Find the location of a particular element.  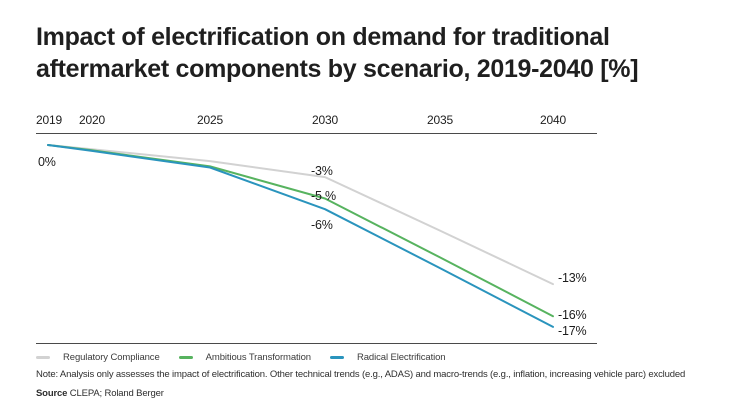

x-axis-label-2035: 2035 is located at coordinates (440, 120).